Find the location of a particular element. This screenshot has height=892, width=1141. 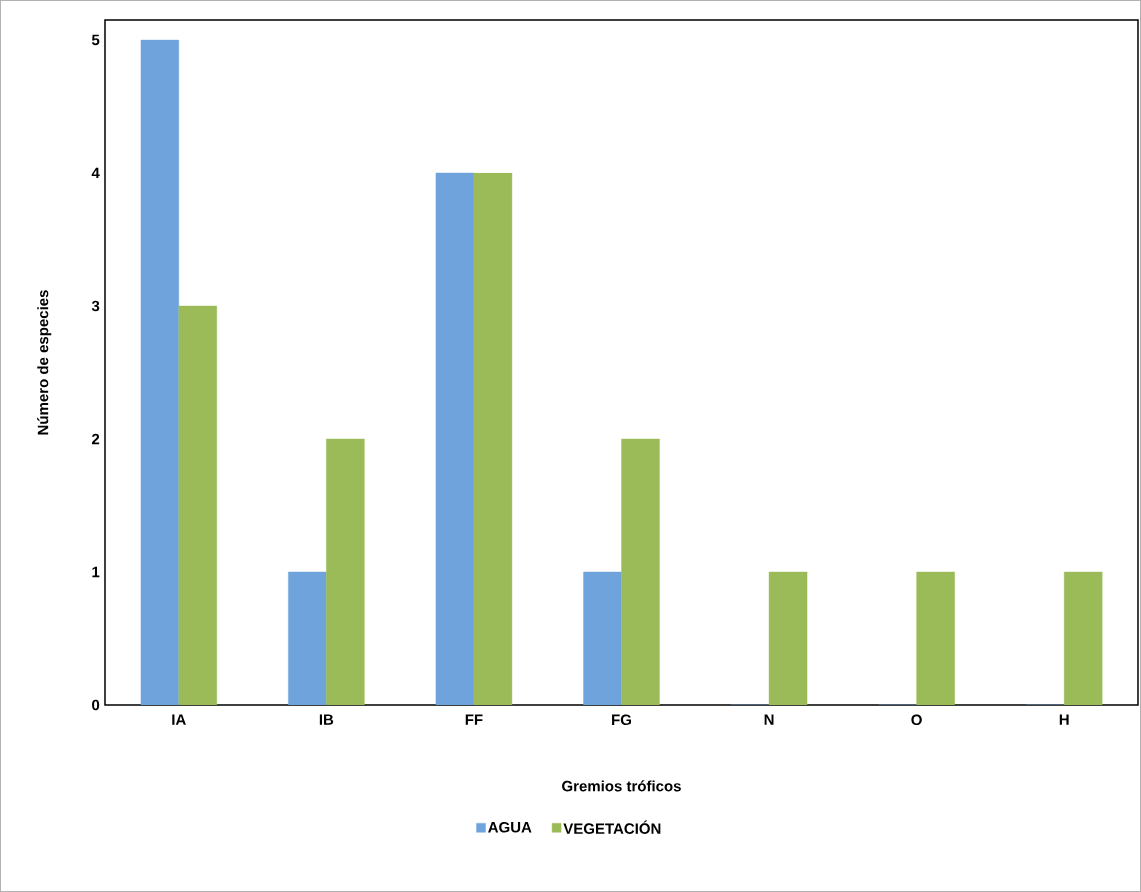

x-tick-label: O is located at coordinates (916, 720).